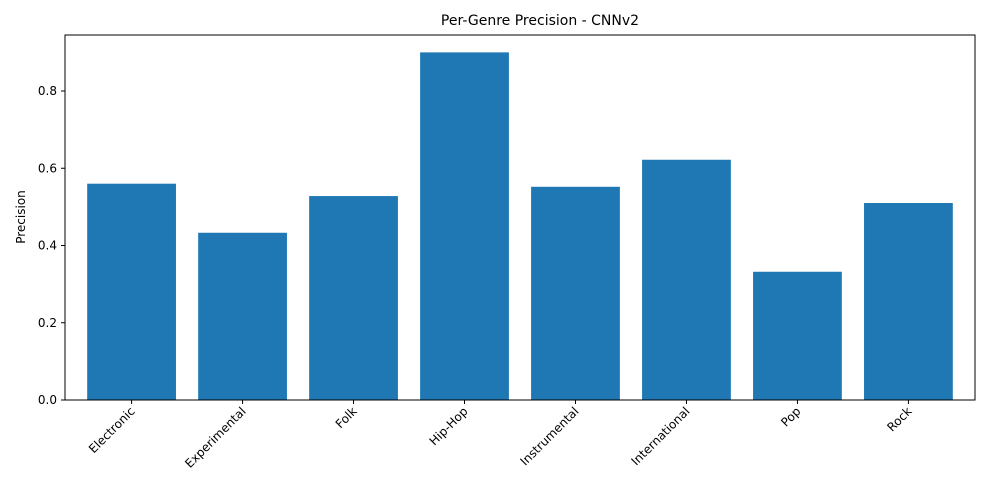 The image size is (1000, 504). I want to click on y-tick-label: 0.6, so click(47, 168).